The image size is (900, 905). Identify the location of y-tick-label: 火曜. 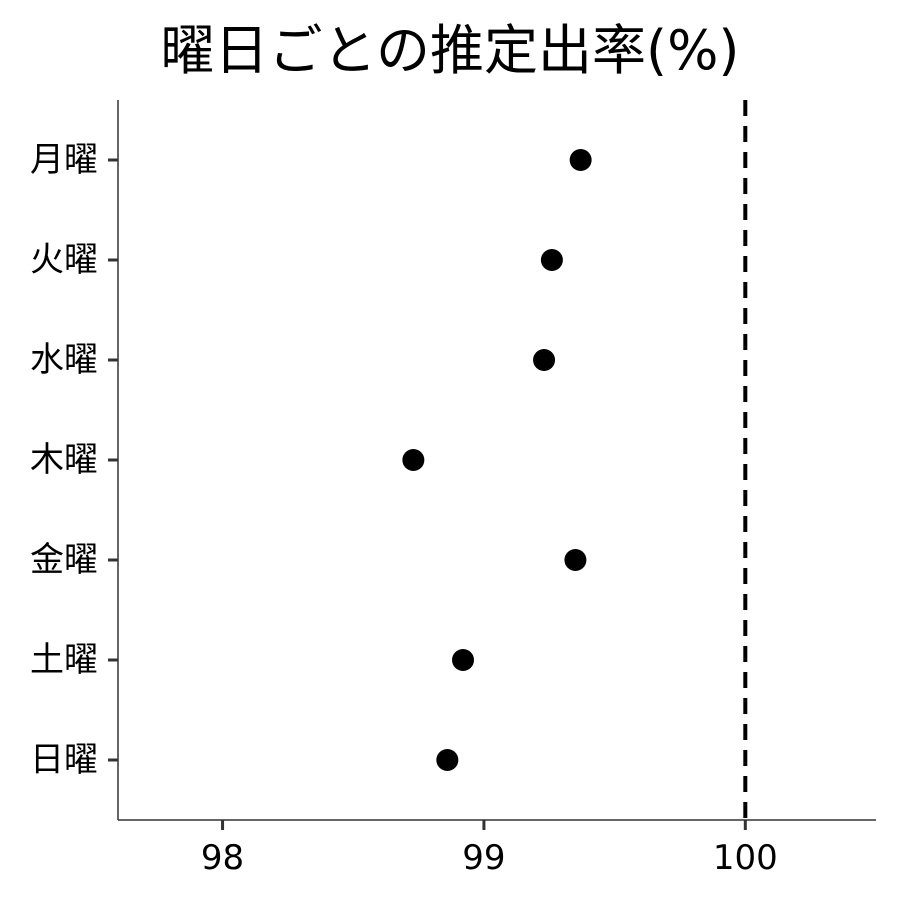
(64, 260).